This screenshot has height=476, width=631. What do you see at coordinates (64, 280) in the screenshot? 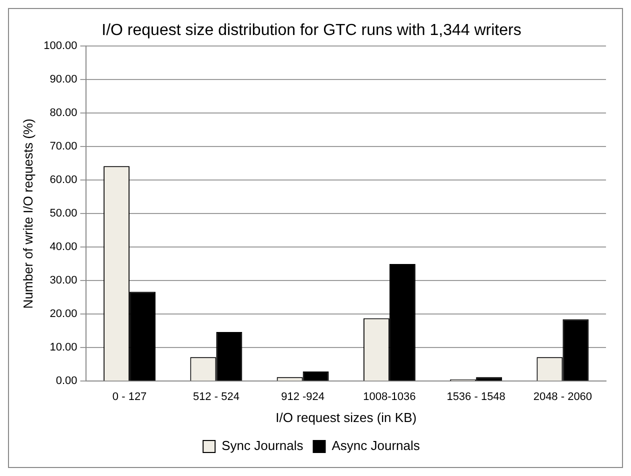
I see `y-tick-label: 30.00` at bounding box center [64, 280].